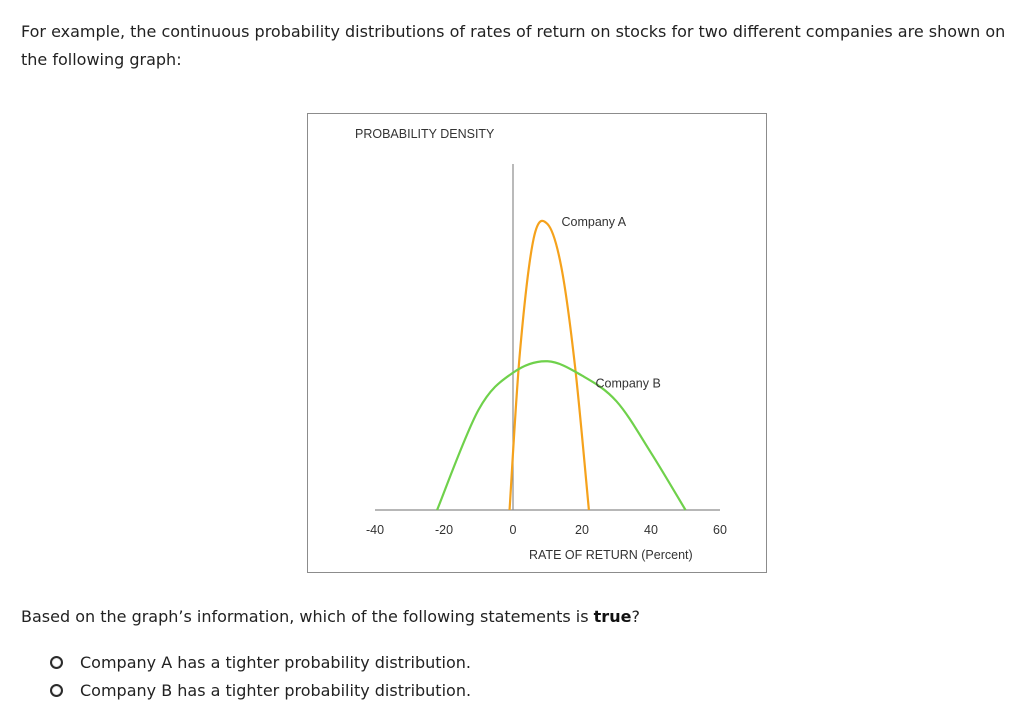 The height and width of the screenshot is (722, 1024). I want to click on series-line-company-a, so click(549, 365).